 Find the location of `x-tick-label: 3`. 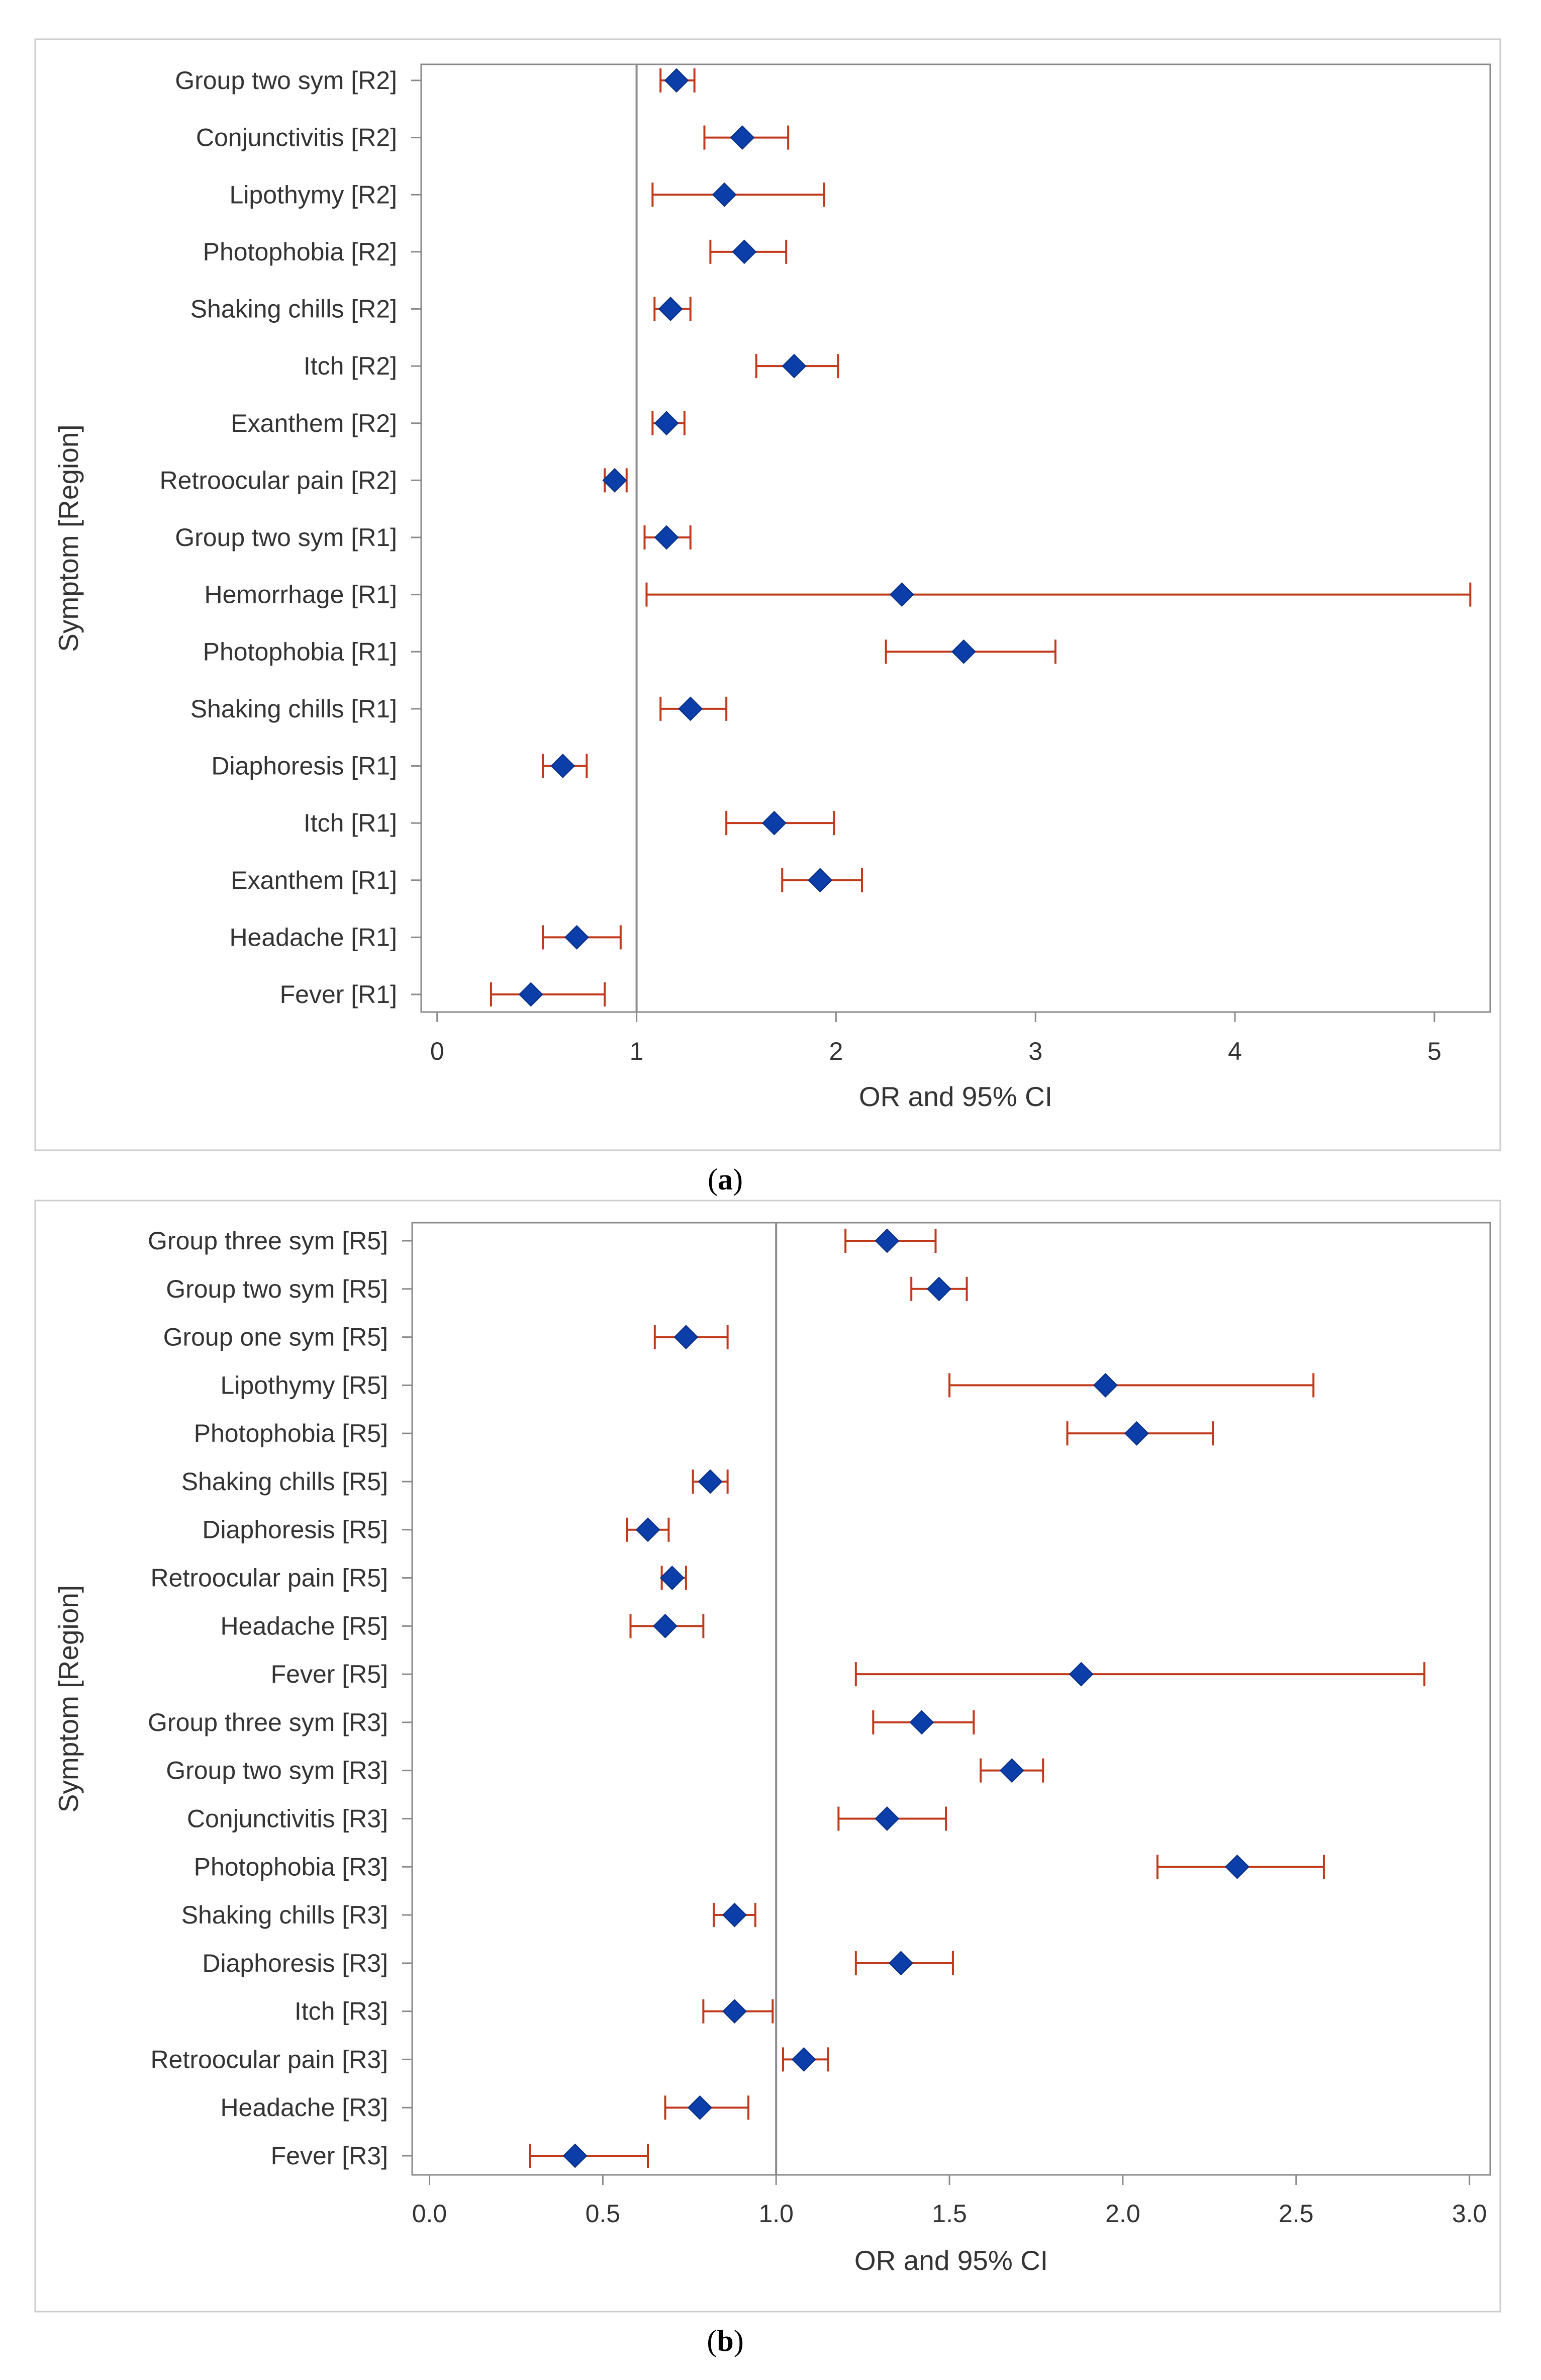

x-tick-label: 3 is located at coordinates (1035, 1051).